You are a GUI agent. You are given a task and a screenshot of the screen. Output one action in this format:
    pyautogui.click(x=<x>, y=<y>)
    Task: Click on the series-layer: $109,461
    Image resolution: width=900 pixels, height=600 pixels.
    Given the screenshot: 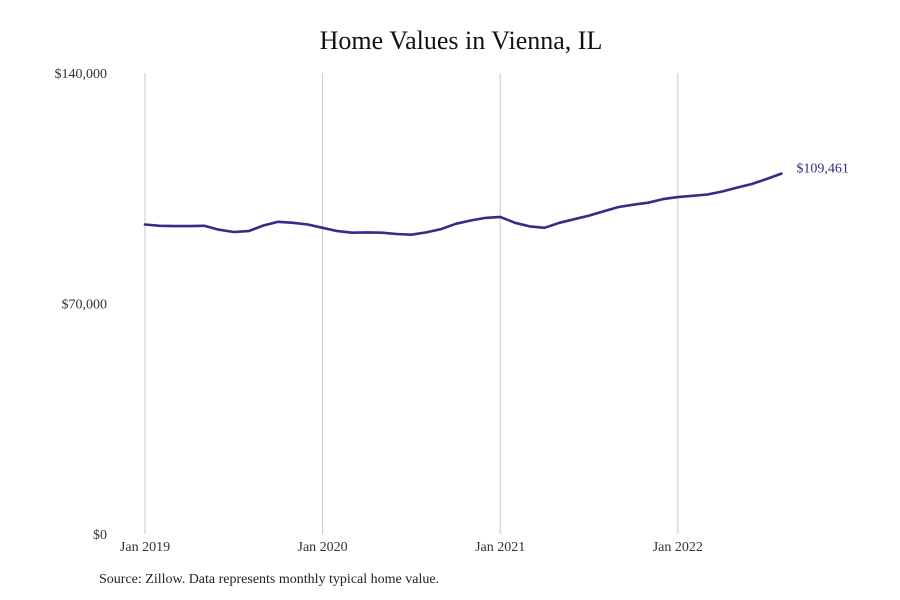 What is the action you would take?
    pyautogui.click(x=496, y=199)
    